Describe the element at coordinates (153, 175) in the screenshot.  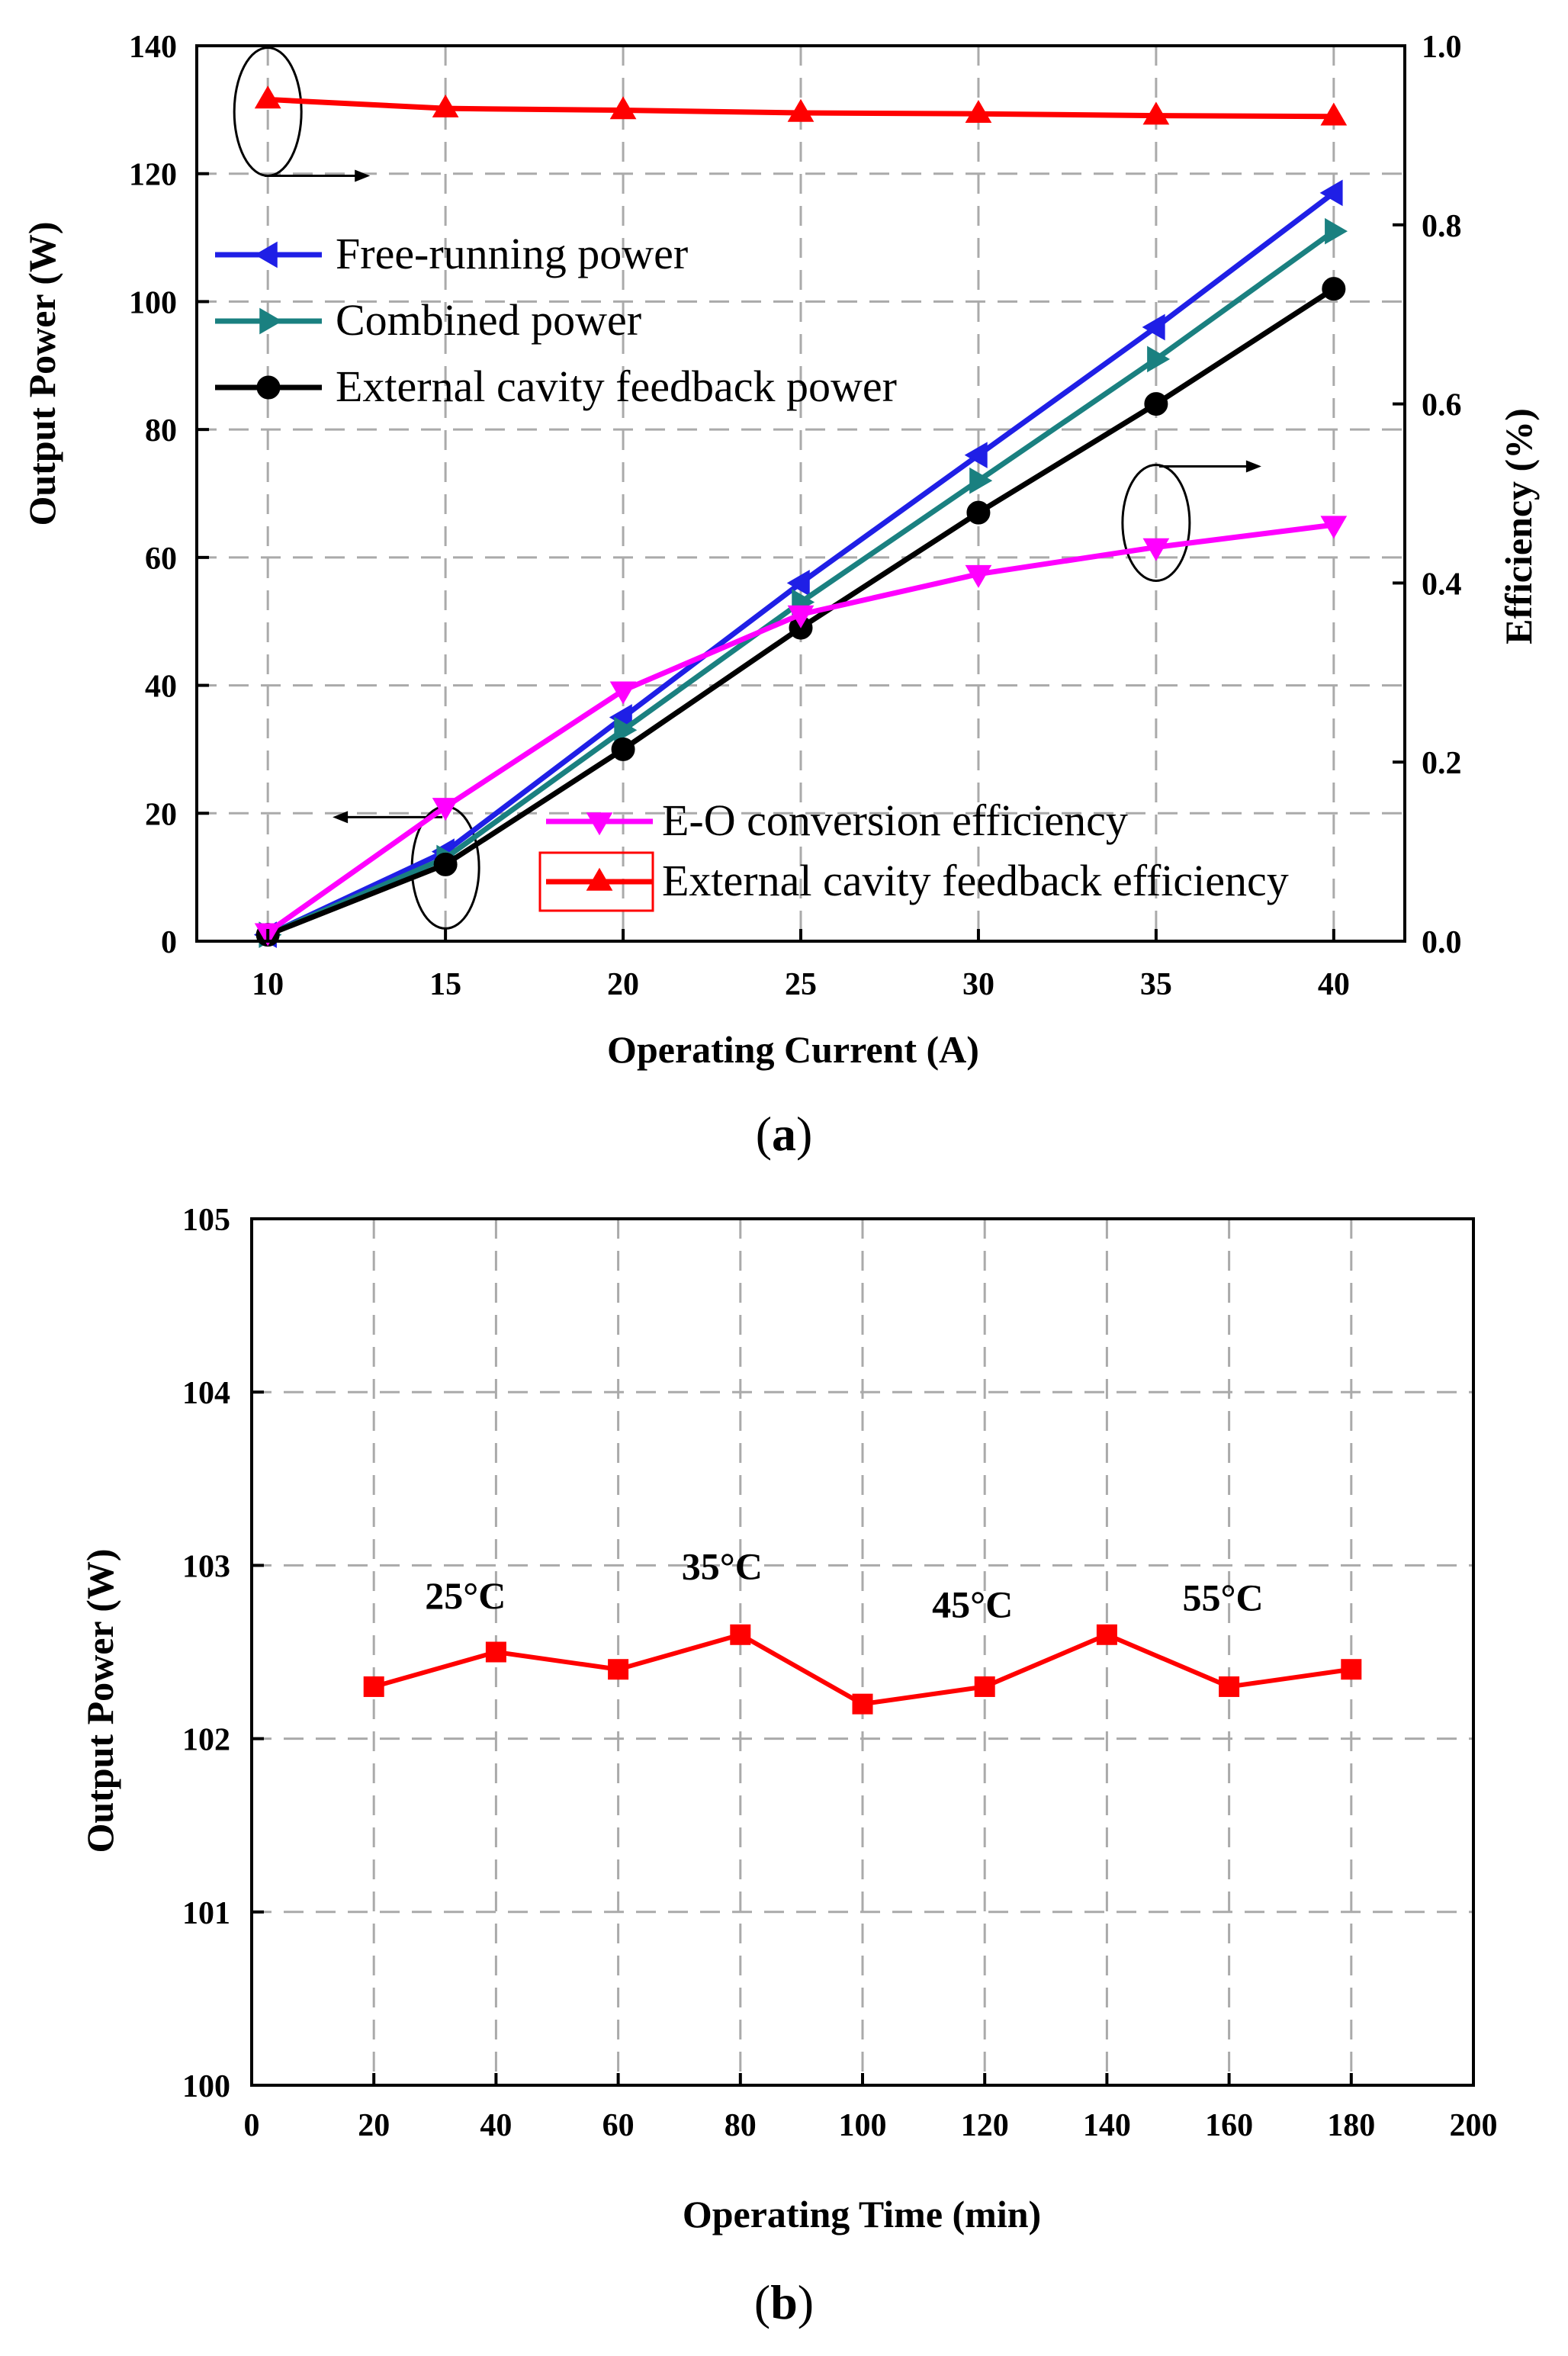
I see `y-tick-label: 120` at that location.